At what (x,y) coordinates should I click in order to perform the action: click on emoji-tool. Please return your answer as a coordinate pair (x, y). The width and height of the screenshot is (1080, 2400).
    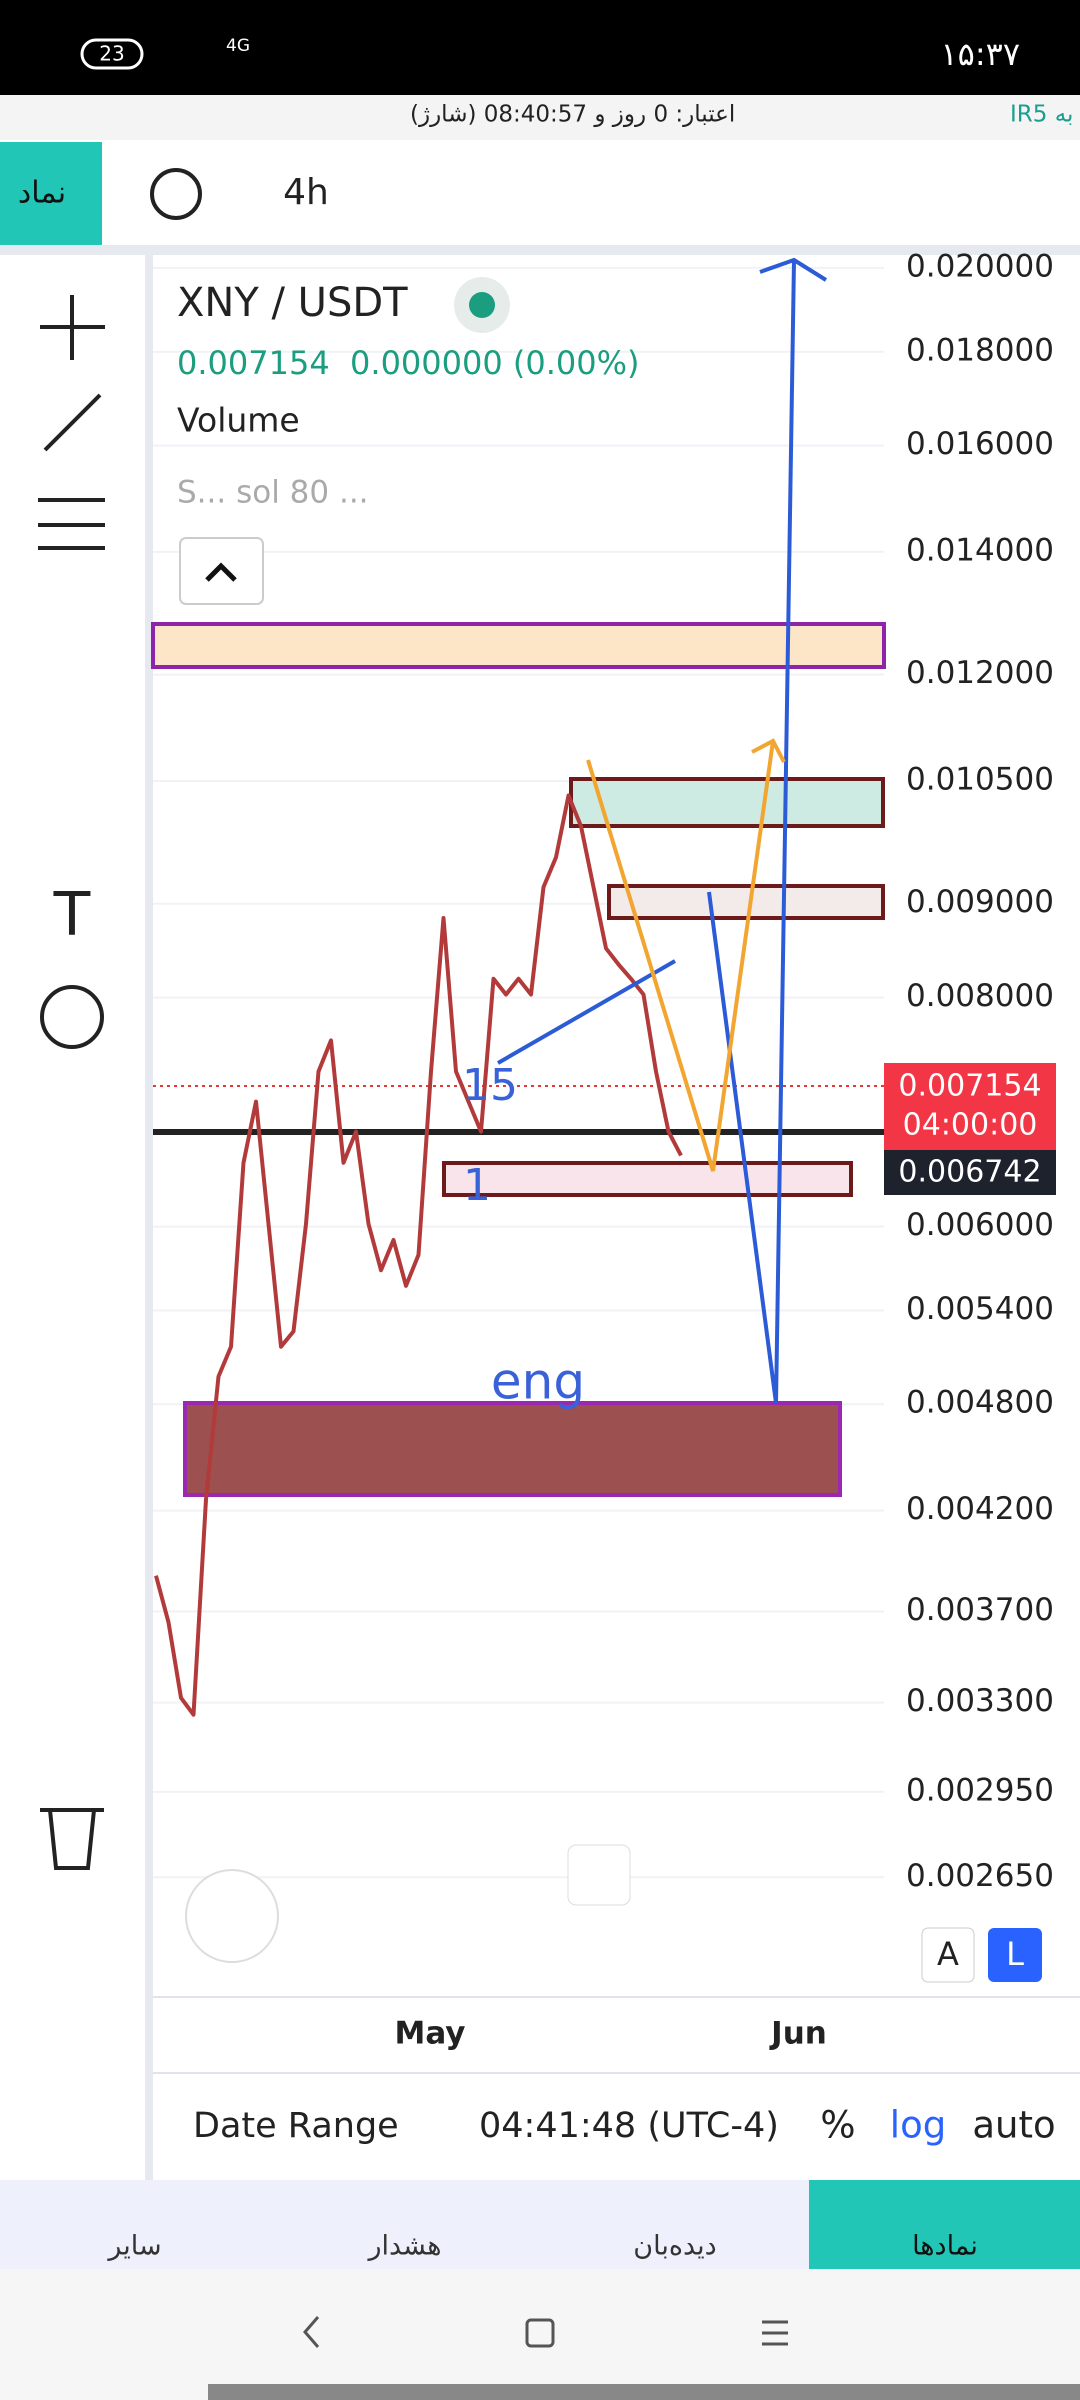
    Looking at the image, I should click on (72, 1017).